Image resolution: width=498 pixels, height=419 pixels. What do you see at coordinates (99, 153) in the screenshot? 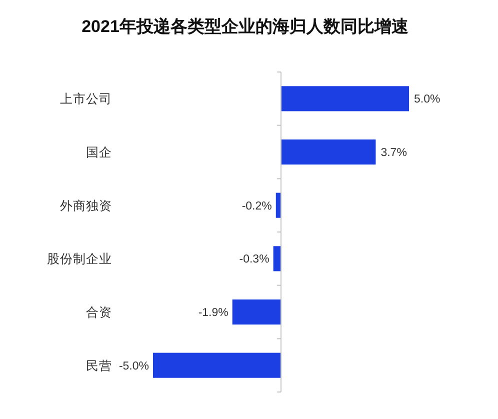
I see `y-tick-label: 国企` at bounding box center [99, 153].